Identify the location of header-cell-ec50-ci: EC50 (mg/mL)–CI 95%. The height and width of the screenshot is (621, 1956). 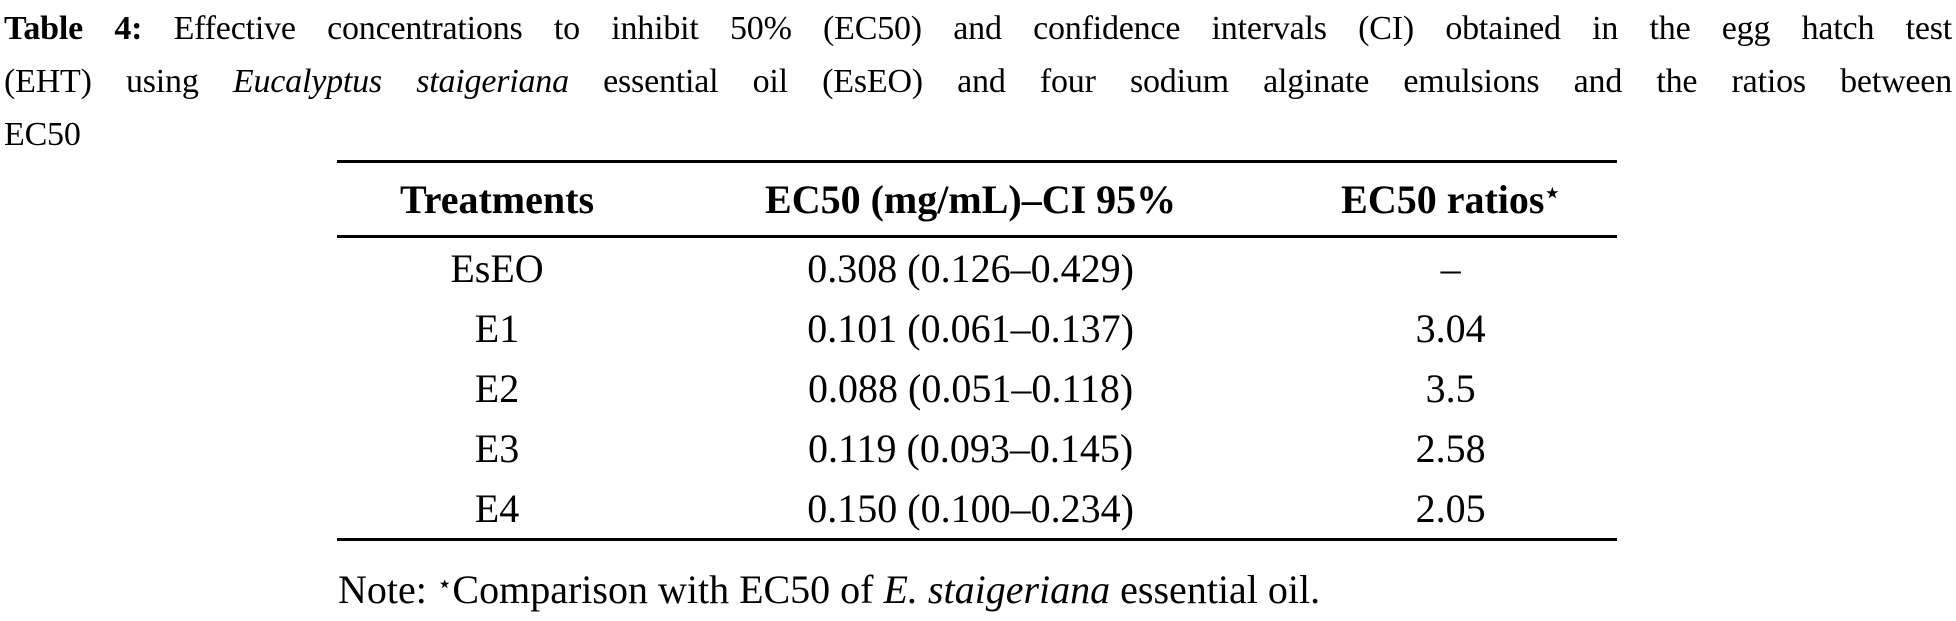
(971, 199).